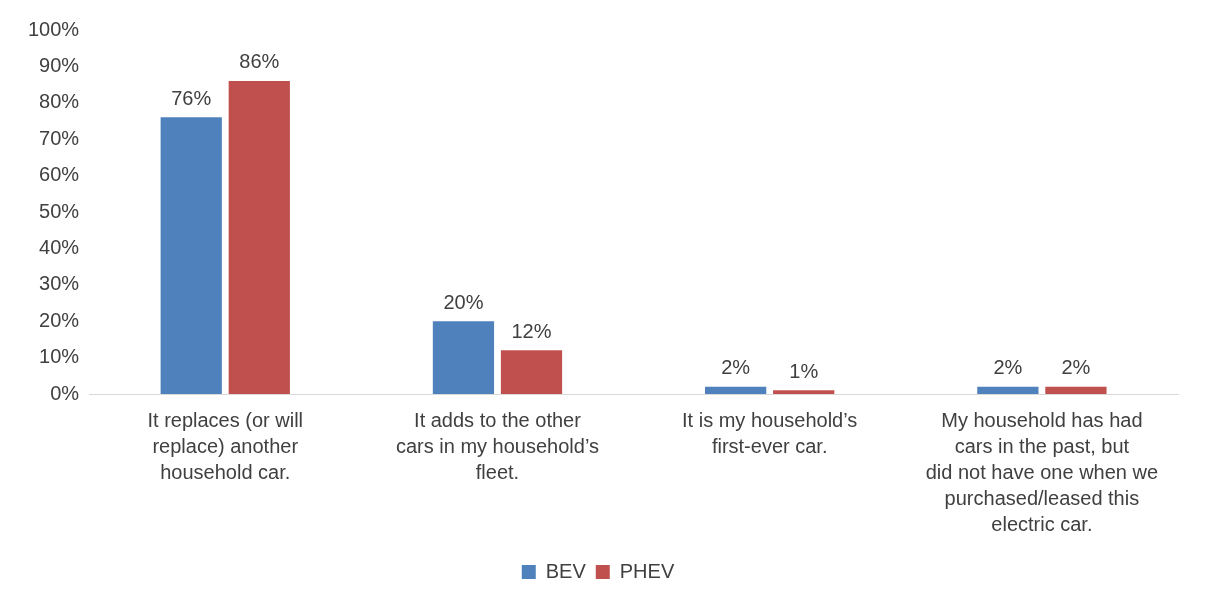 The width and height of the screenshot is (1207, 610). What do you see at coordinates (191, 97) in the screenshot?
I see `data-label: 76%` at bounding box center [191, 97].